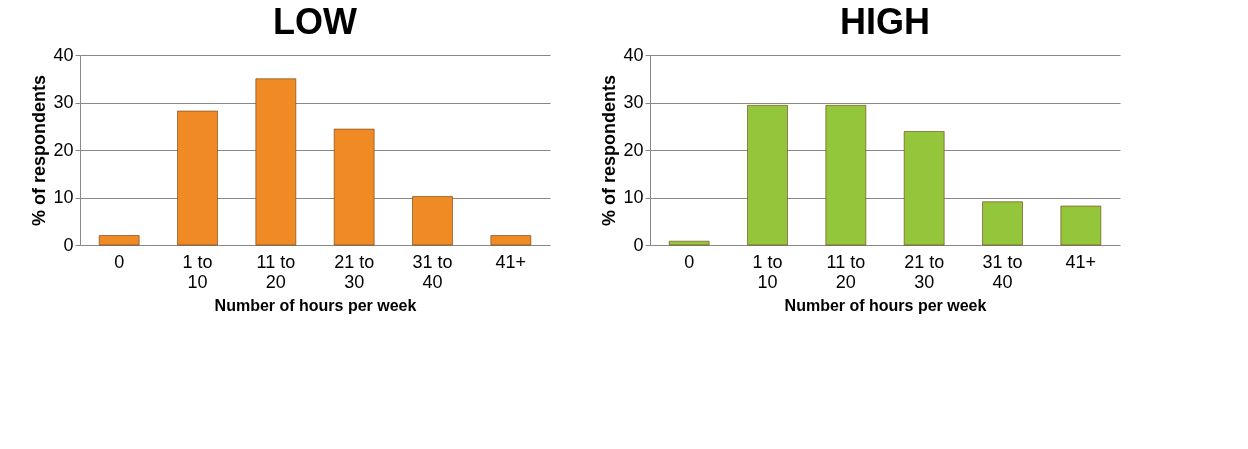 Image resolution: width=1248 pixels, height=449 pixels. What do you see at coordinates (315, 21) in the screenshot?
I see `chart-title: LOW` at bounding box center [315, 21].